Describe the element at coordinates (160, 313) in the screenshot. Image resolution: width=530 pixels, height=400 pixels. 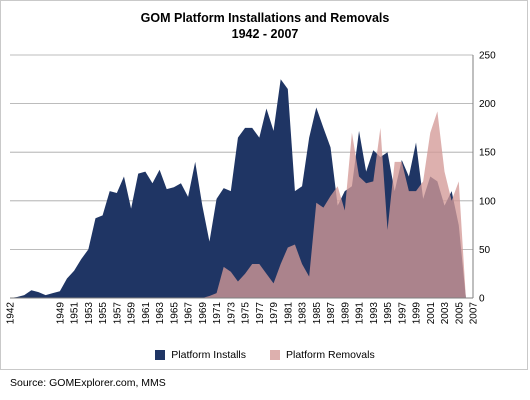
I see `x-tick-label: 1963` at that location.